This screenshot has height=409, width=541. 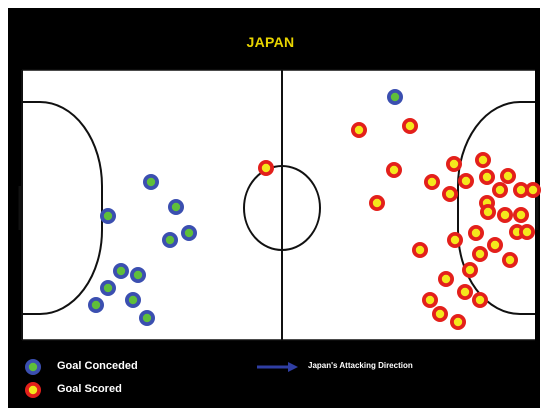 What do you see at coordinates (62, 208) in the screenshot?
I see `left-penalty-area` at bounding box center [62, 208].